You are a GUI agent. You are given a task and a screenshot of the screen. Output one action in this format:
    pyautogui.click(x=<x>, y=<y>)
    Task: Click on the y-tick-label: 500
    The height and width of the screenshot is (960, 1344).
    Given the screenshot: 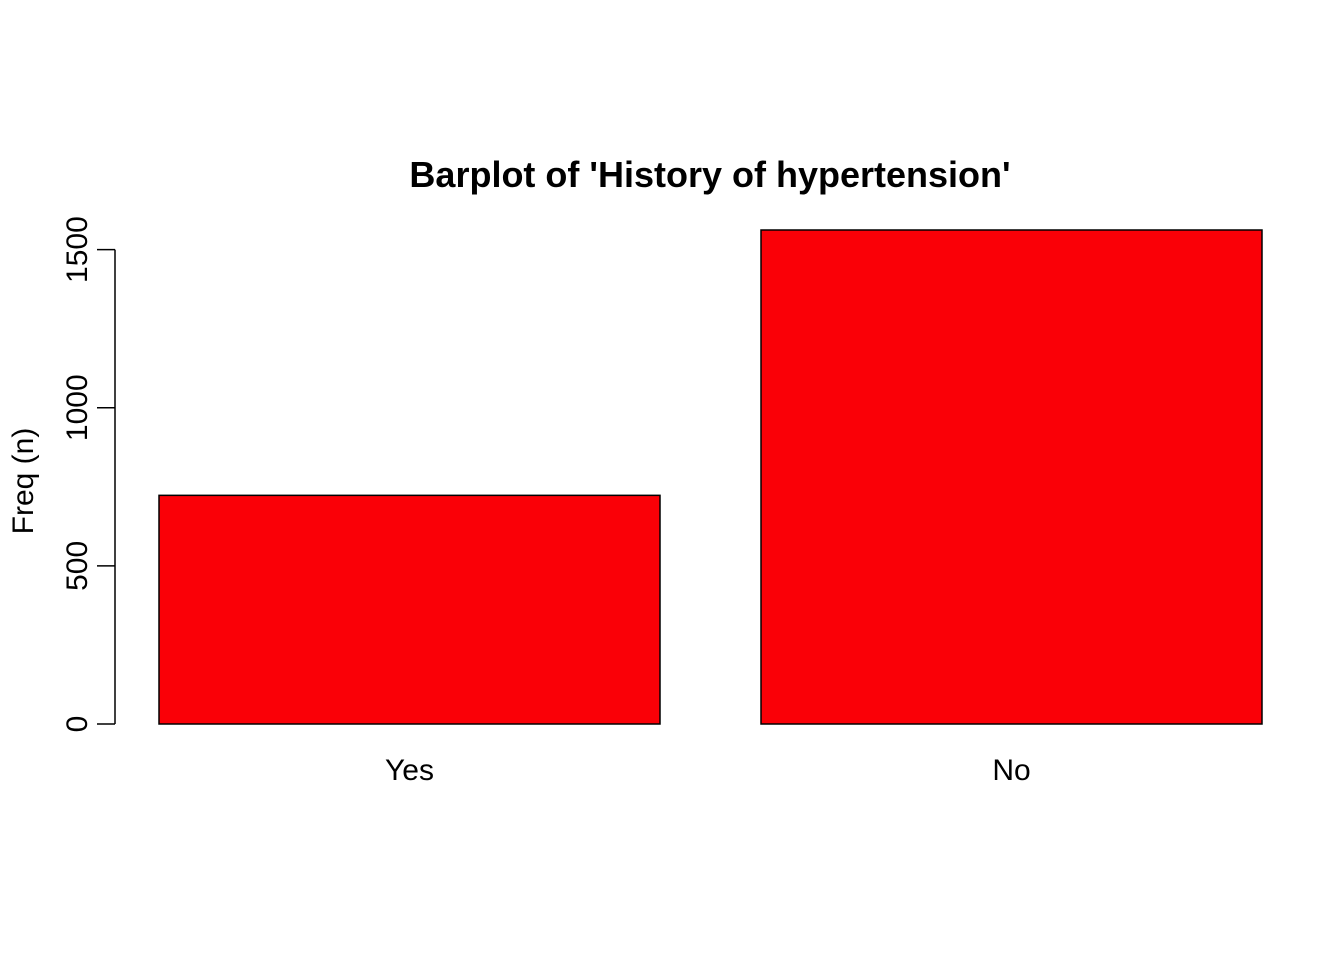 What is the action you would take?
    pyautogui.click(x=77, y=566)
    